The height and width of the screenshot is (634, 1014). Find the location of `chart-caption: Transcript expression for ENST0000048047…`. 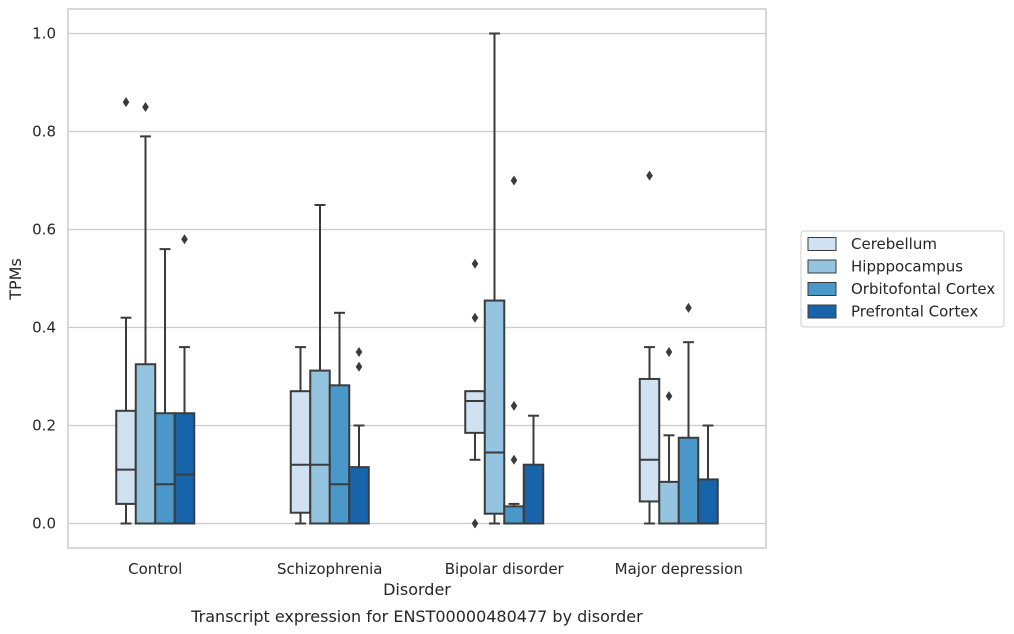

chart-caption: Transcript expression for ENST0000048047… is located at coordinates (416, 616).